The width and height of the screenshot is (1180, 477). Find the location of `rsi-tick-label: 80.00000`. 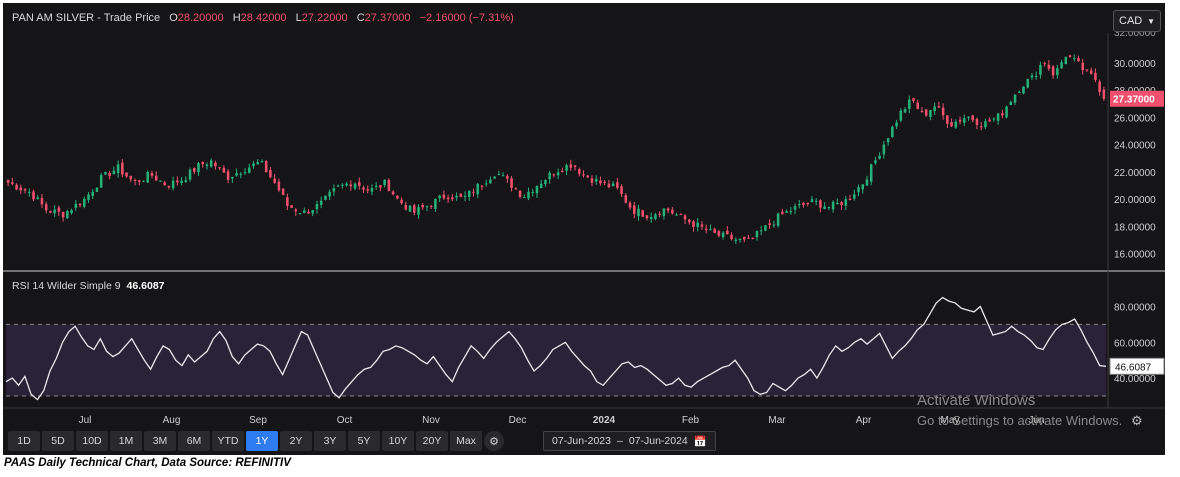

rsi-tick-label: 80.00000 is located at coordinates (1135, 307).